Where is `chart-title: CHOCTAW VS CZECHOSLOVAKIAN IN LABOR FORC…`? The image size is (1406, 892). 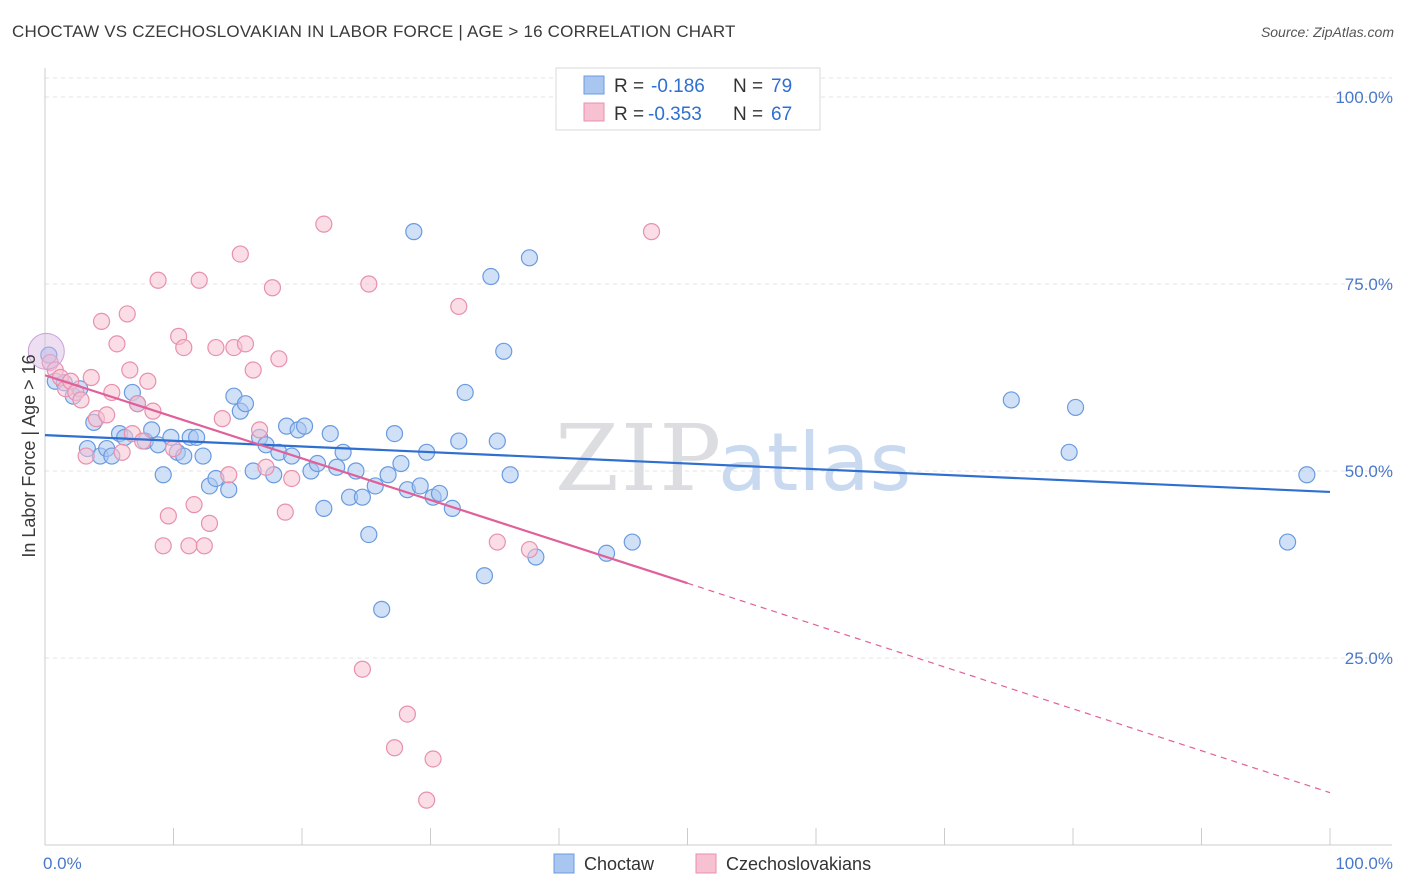 chart-title: CHOCTAW VS CZECHOSLOVAKIAN IN LABOR FORC… is located at coordinates (374, 31).